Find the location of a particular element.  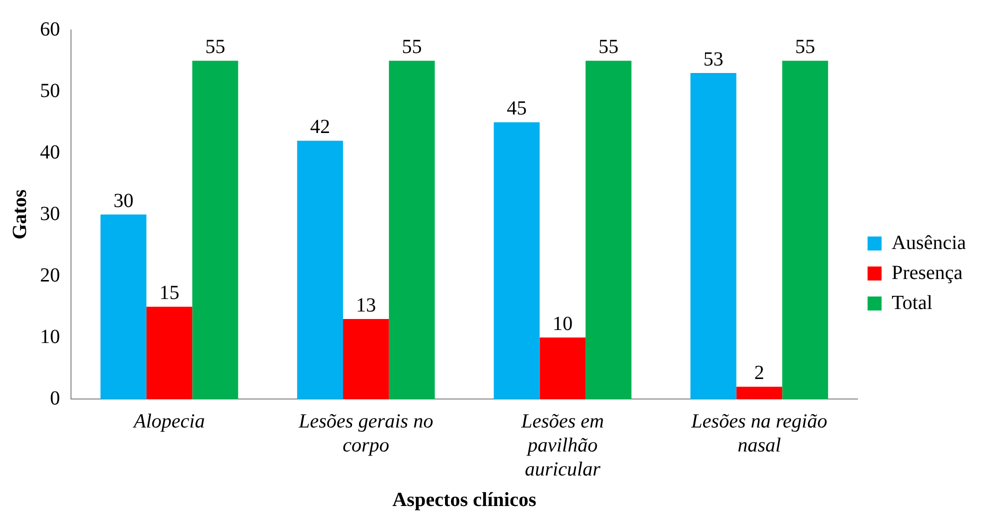

y-tick-label: 40 is located at coordinates (50, 152).